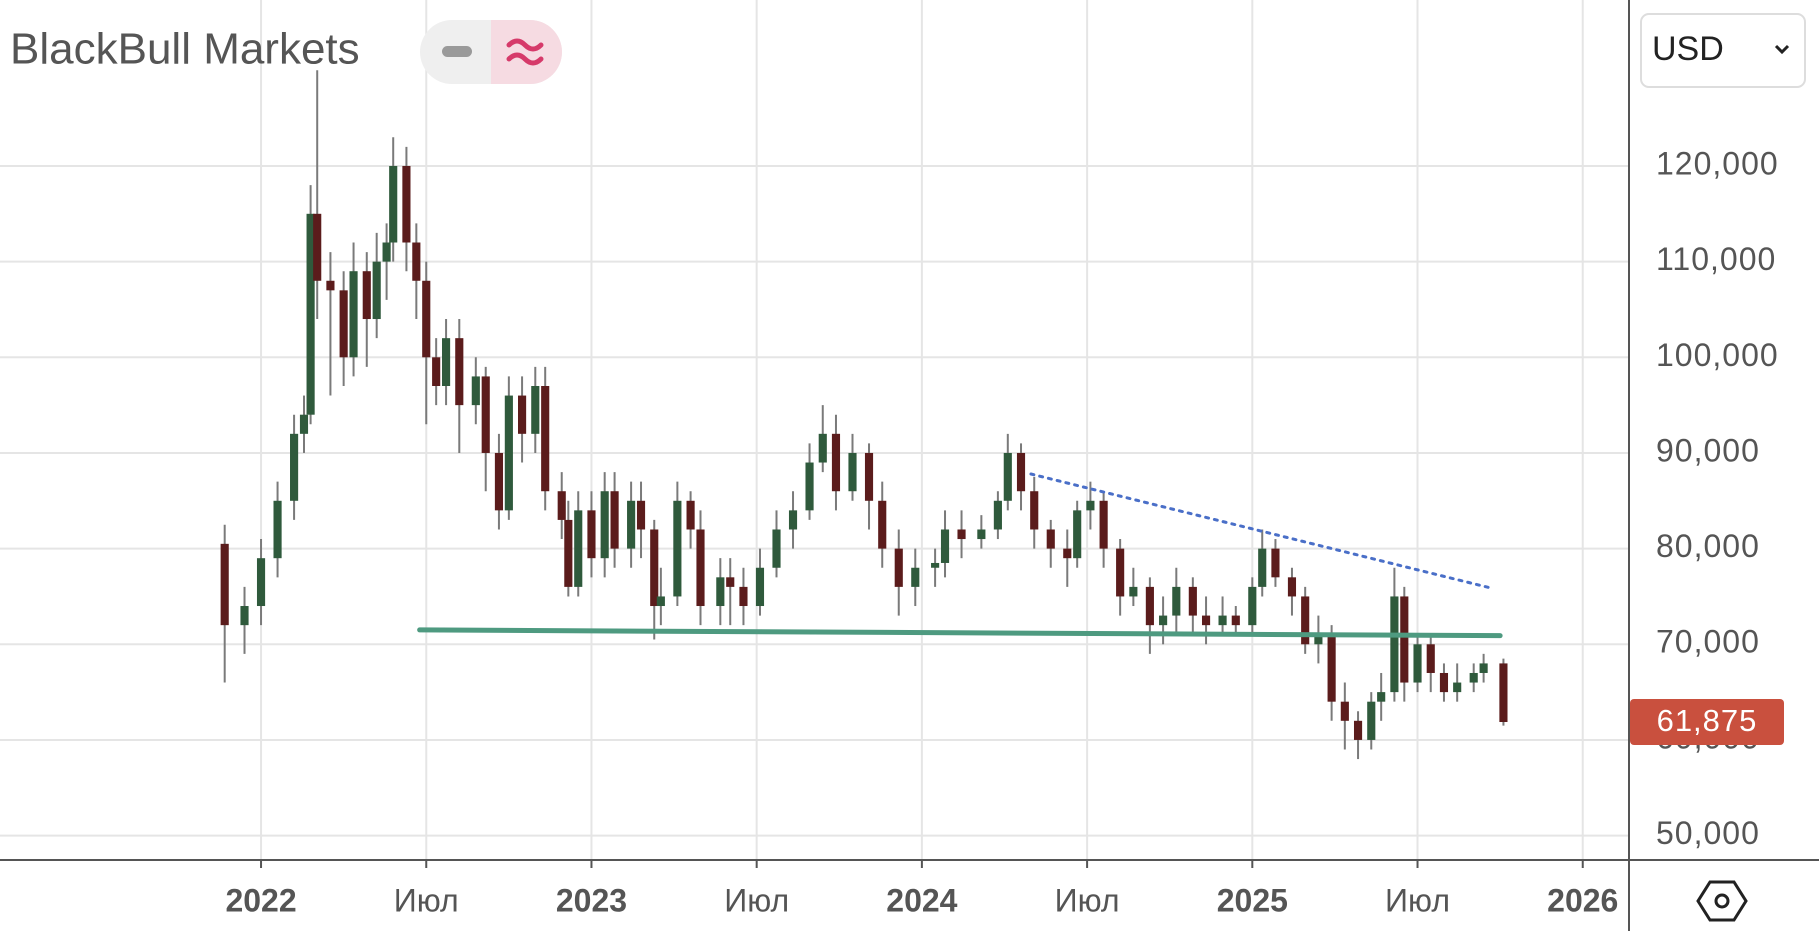 Image resolution: width=1819 pixels, height=931 pixels. Describe the element at coordinates (457, 51) in the screenshot. I see `line-style-icon` at that location.